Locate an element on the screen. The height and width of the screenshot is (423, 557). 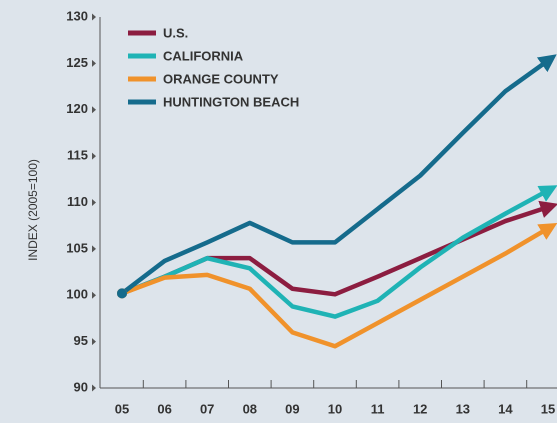
x-tick-label: 12 is located at coordinates (420, 408).